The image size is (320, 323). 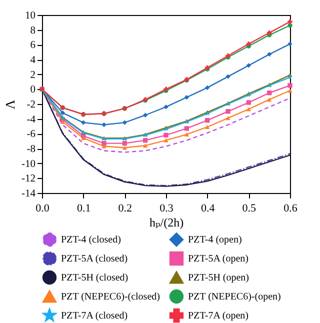 What do you see at coordinates (31, 120) in the screenshot?
I see `y-tick-label: -4` at bounding box center [31, 120].